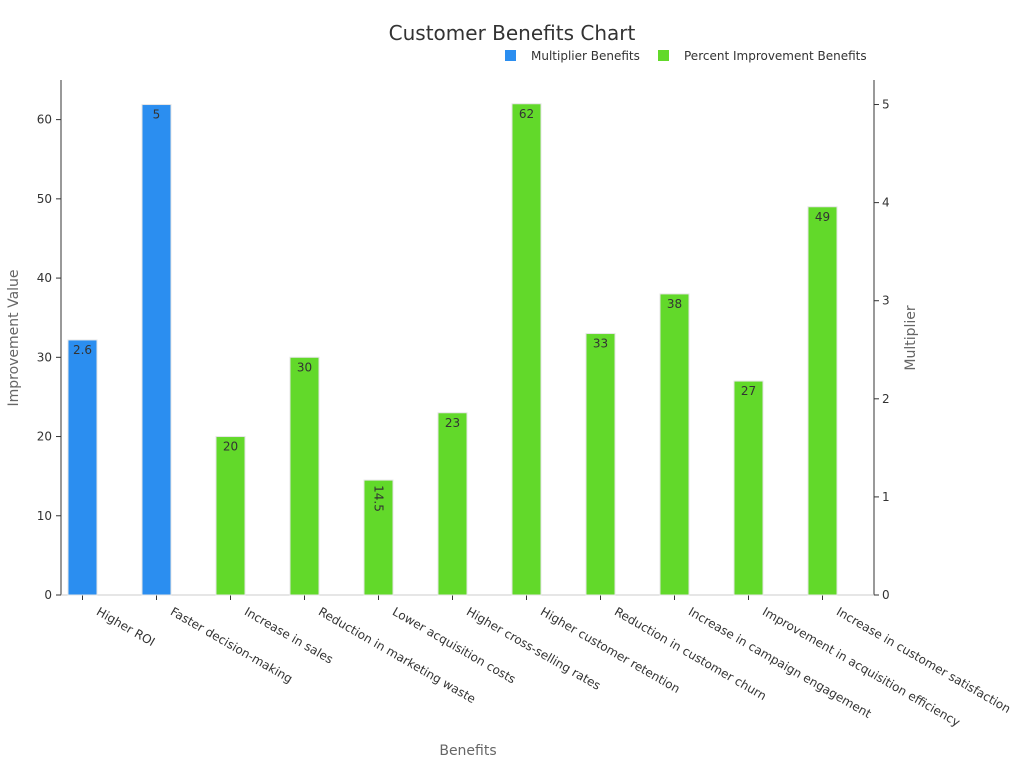 This screenshot has height=768, width=1024. I want to click on bar-data-label: 30, so click(304, 367).